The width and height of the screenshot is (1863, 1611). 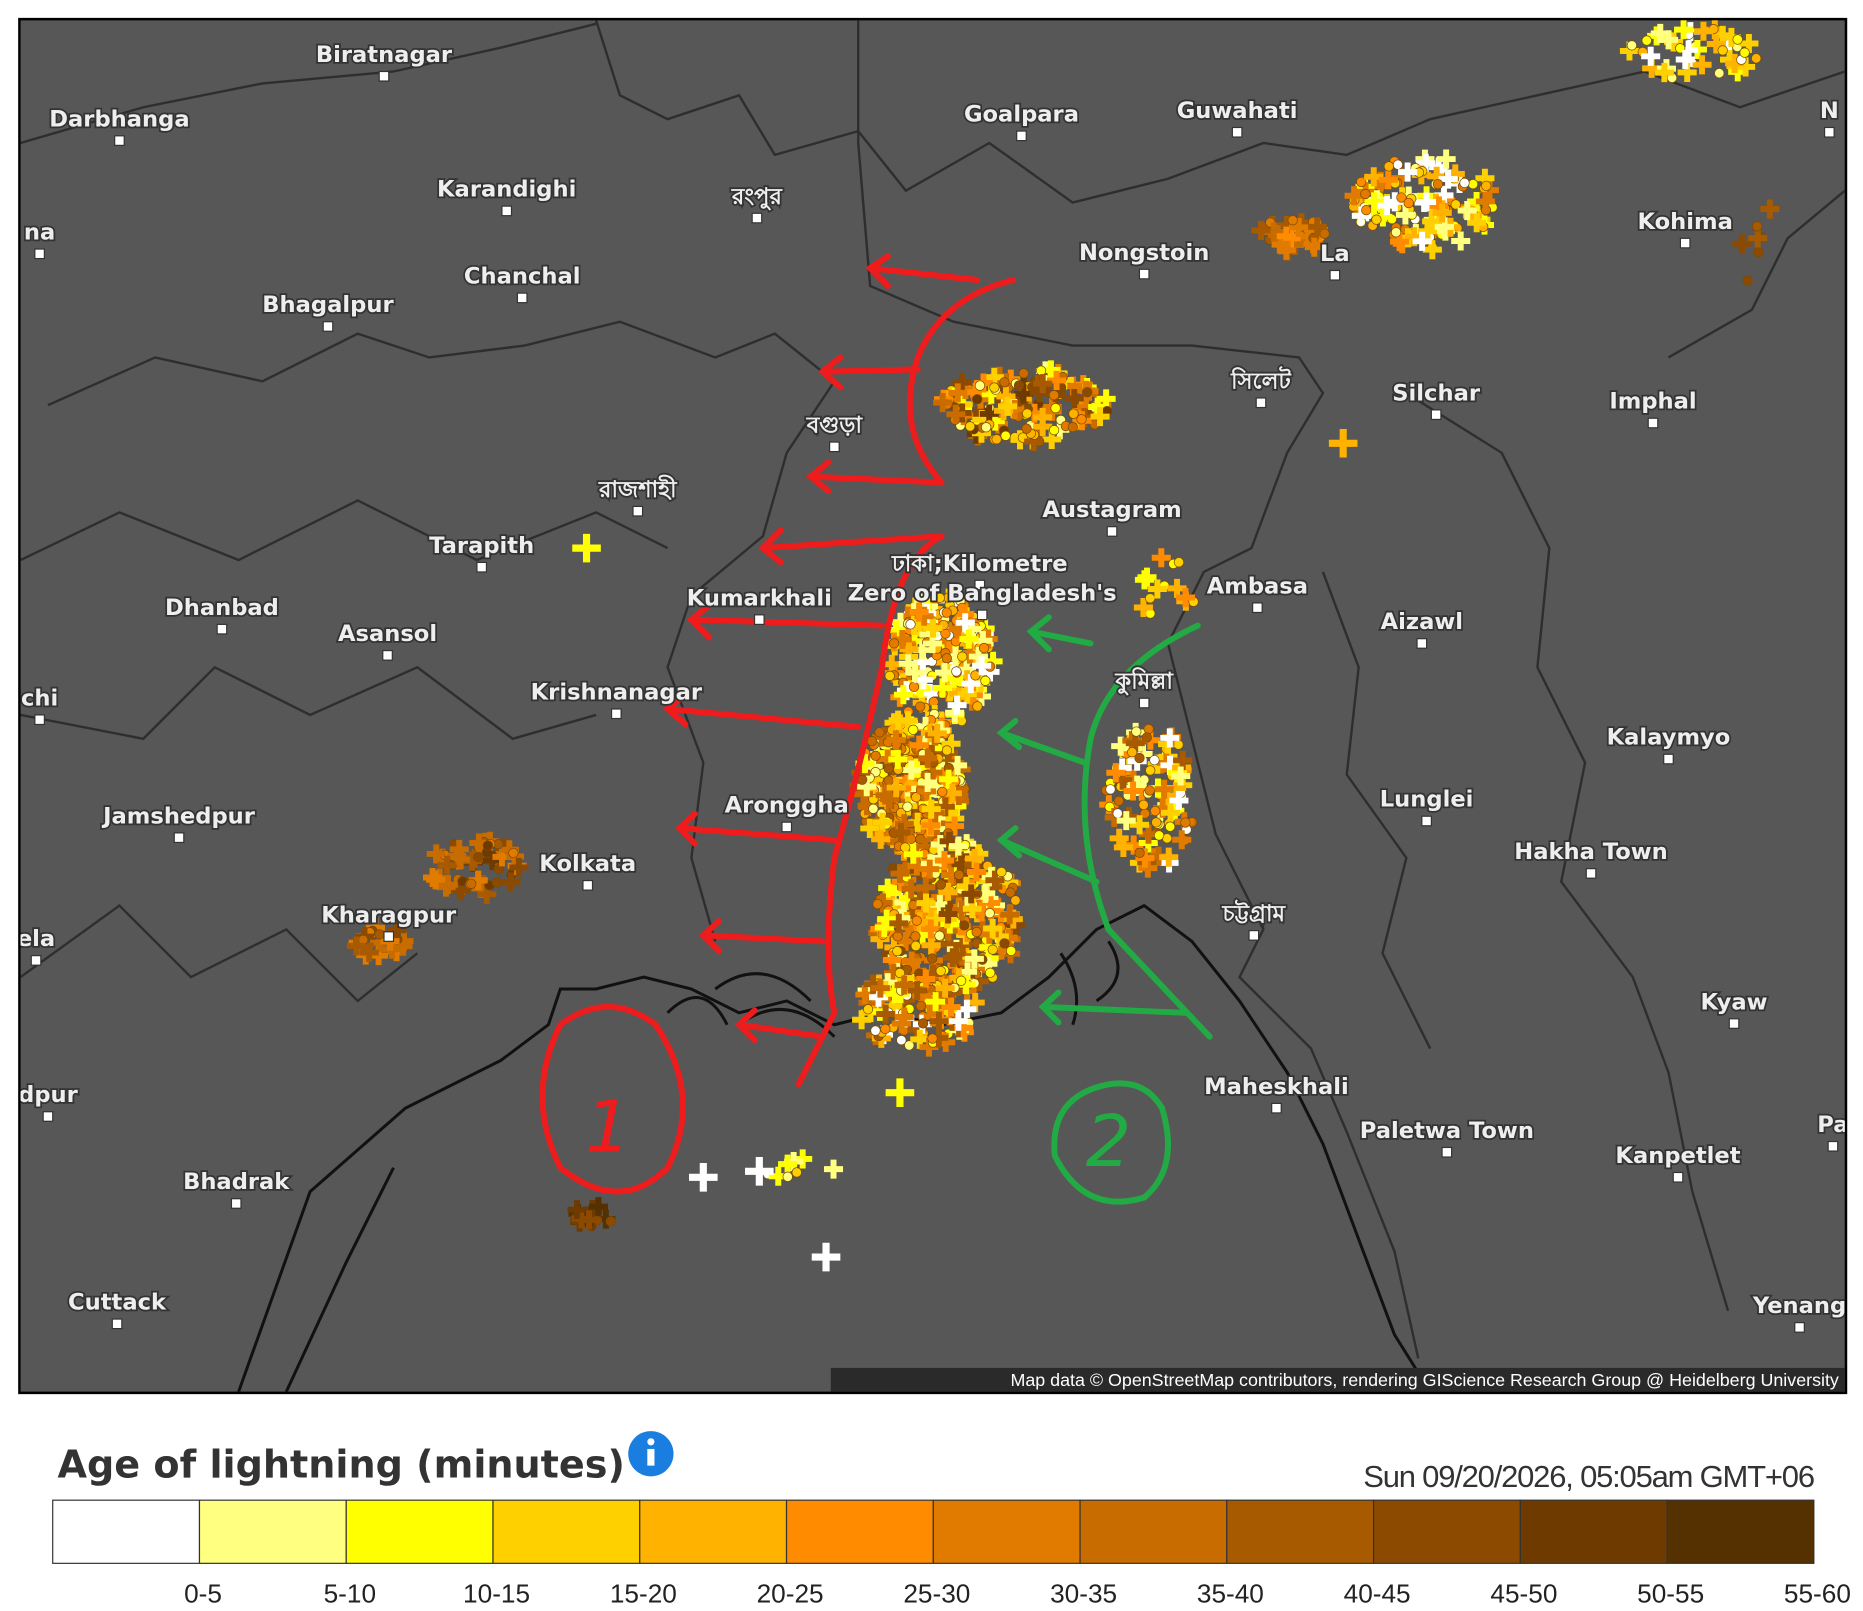 I want to click on info-button, so click(x=651, y=1454).